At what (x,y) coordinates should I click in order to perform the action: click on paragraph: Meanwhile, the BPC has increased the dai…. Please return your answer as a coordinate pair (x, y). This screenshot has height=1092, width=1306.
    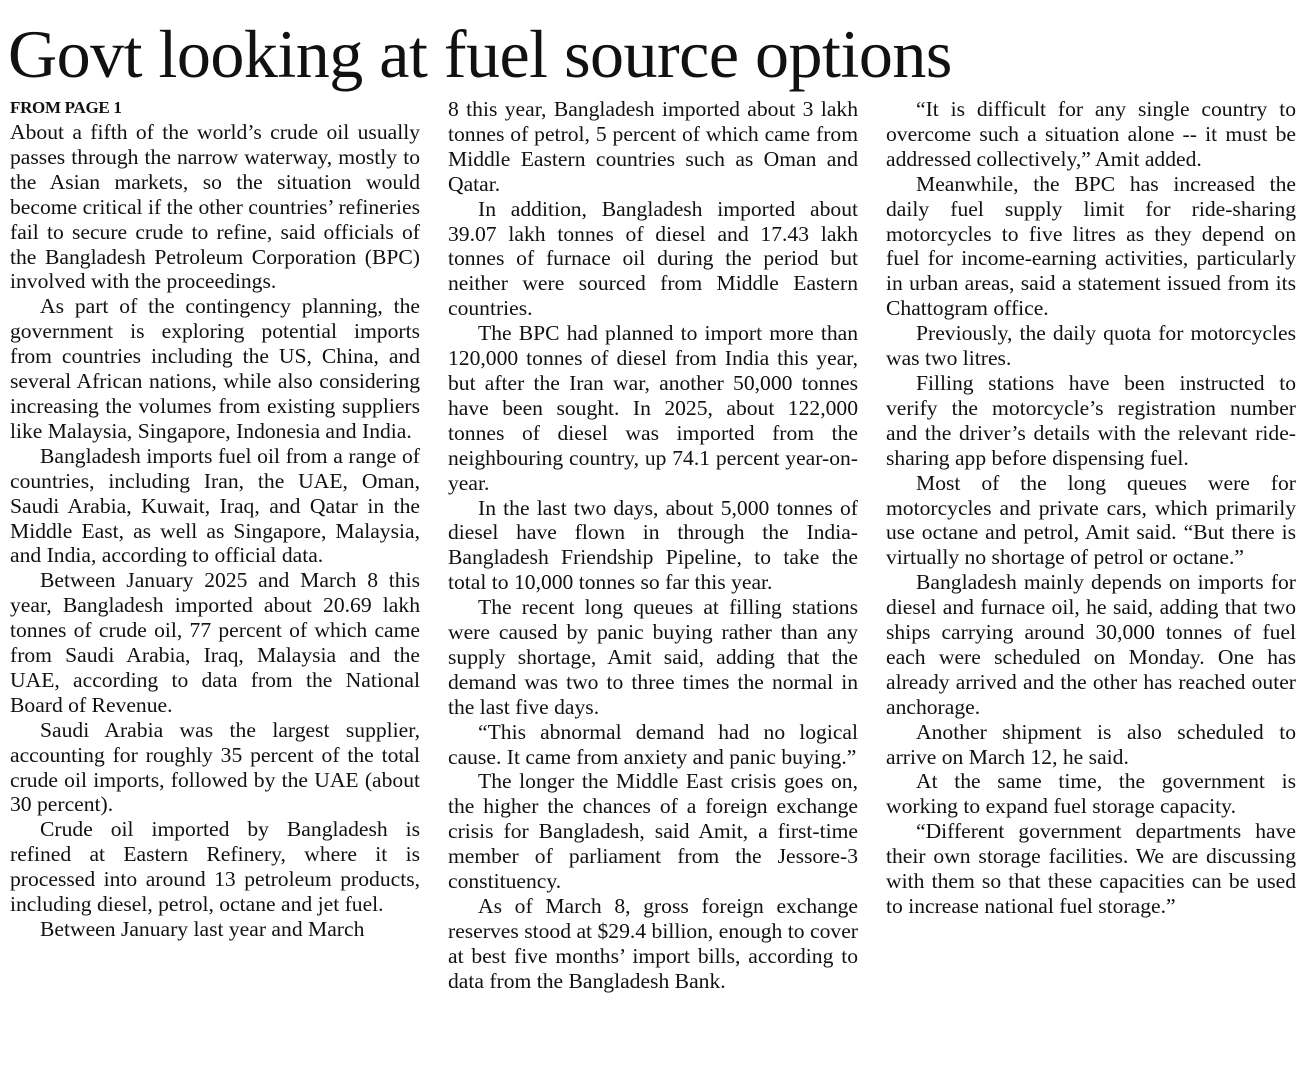
    Looking at the image, I should click on (1091, 246).